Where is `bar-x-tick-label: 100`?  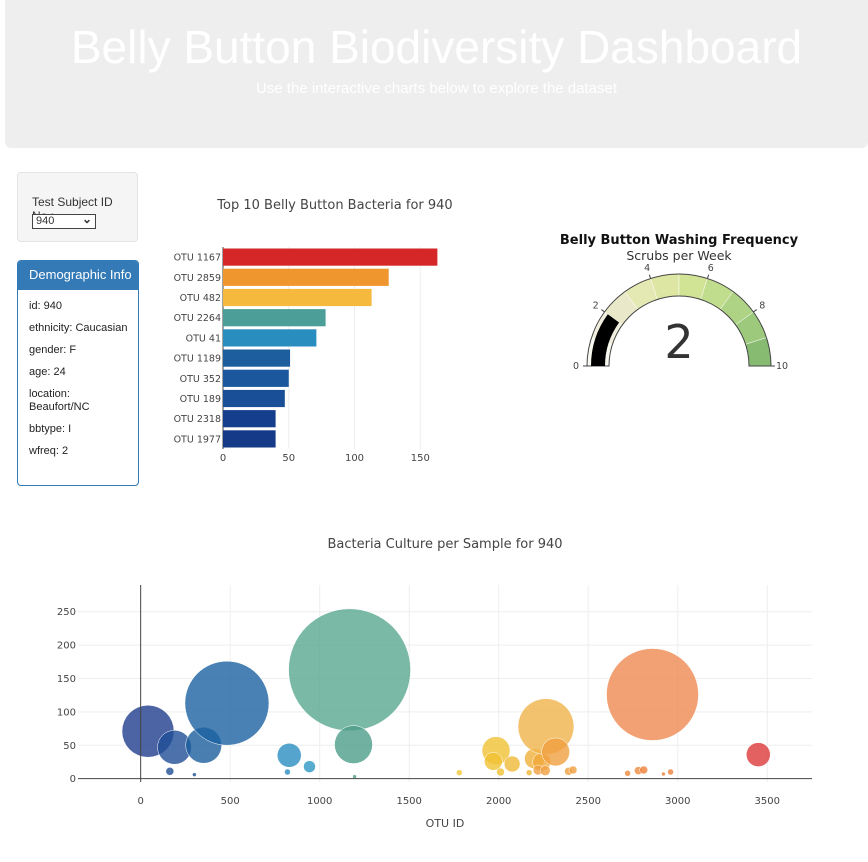
bar-x-tick-label: 100 is located at coordinates (354, 458).